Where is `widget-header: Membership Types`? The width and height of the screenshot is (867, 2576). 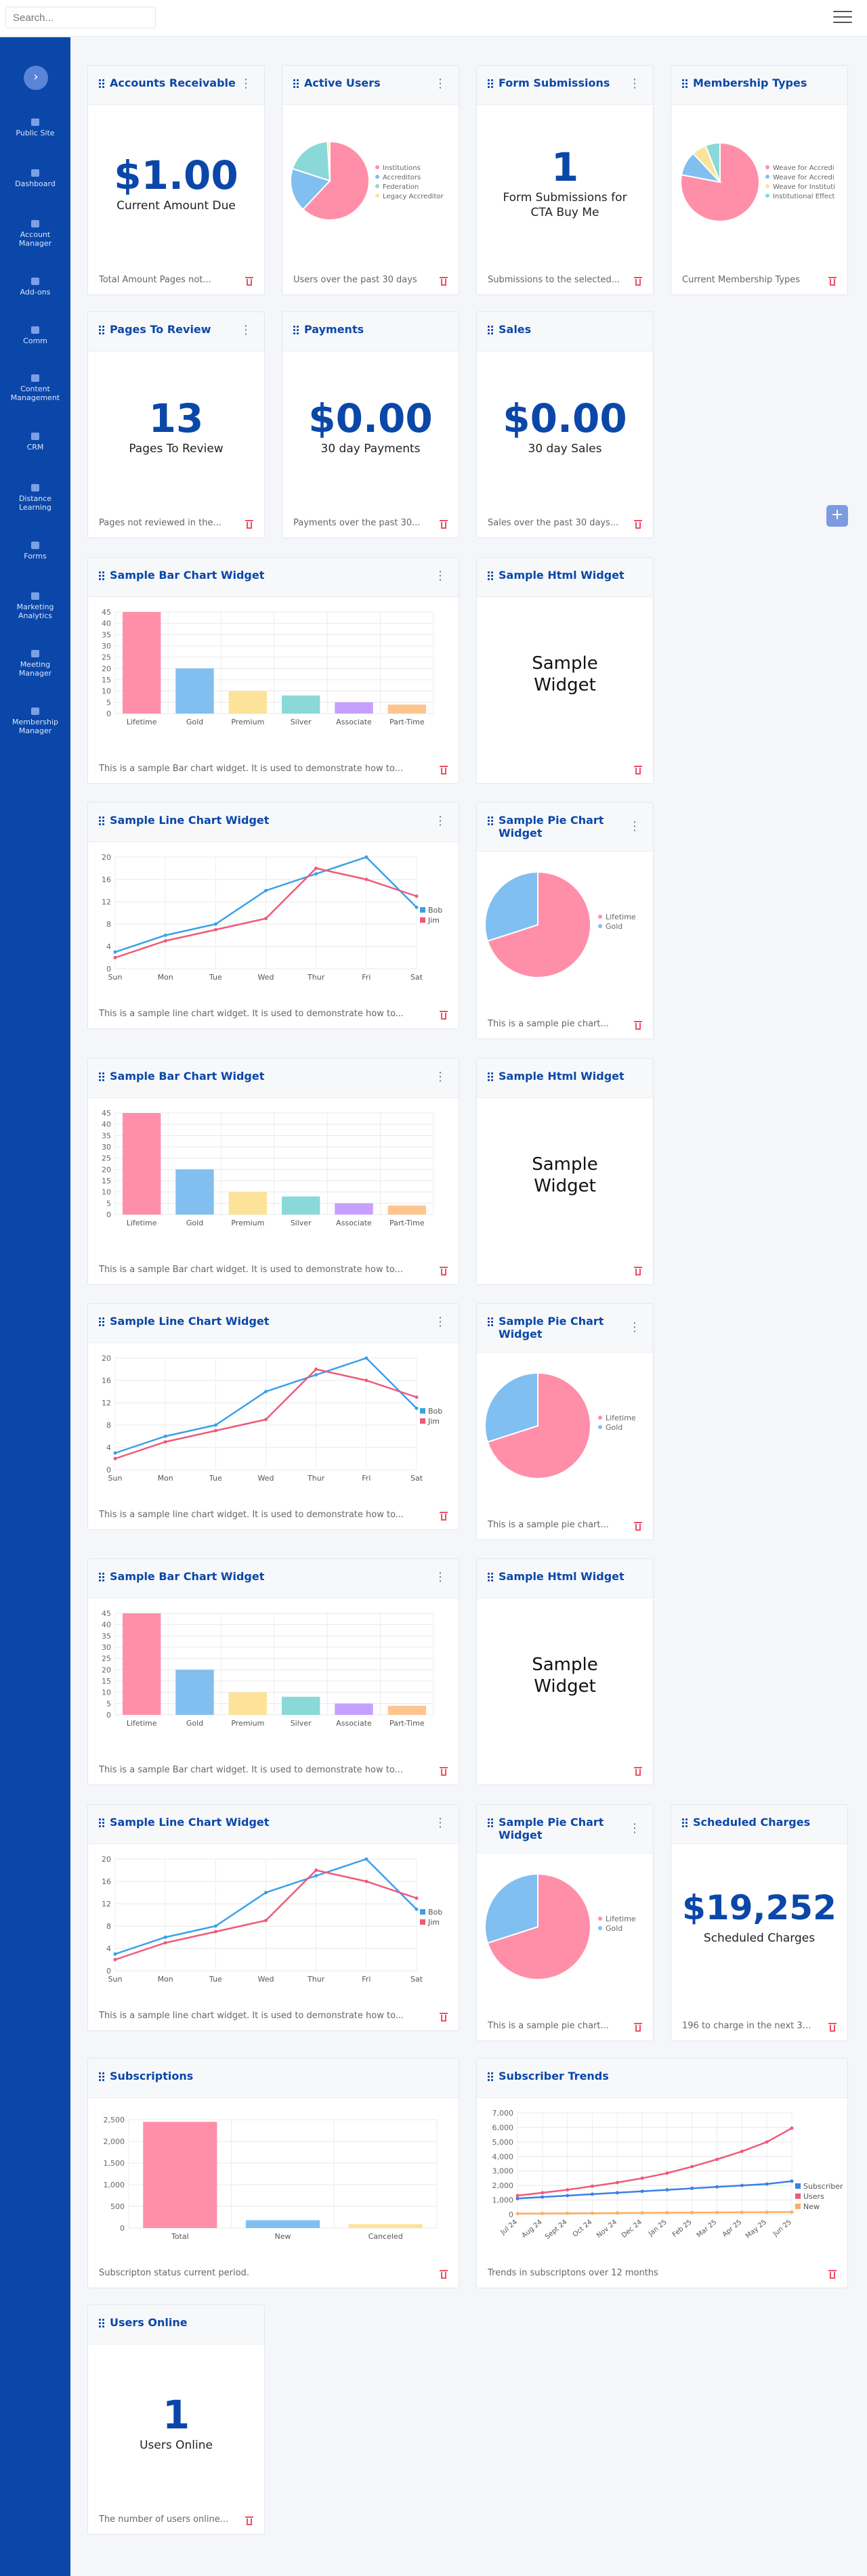 widget-header: Membership Types is located at coordinates (759, 85).